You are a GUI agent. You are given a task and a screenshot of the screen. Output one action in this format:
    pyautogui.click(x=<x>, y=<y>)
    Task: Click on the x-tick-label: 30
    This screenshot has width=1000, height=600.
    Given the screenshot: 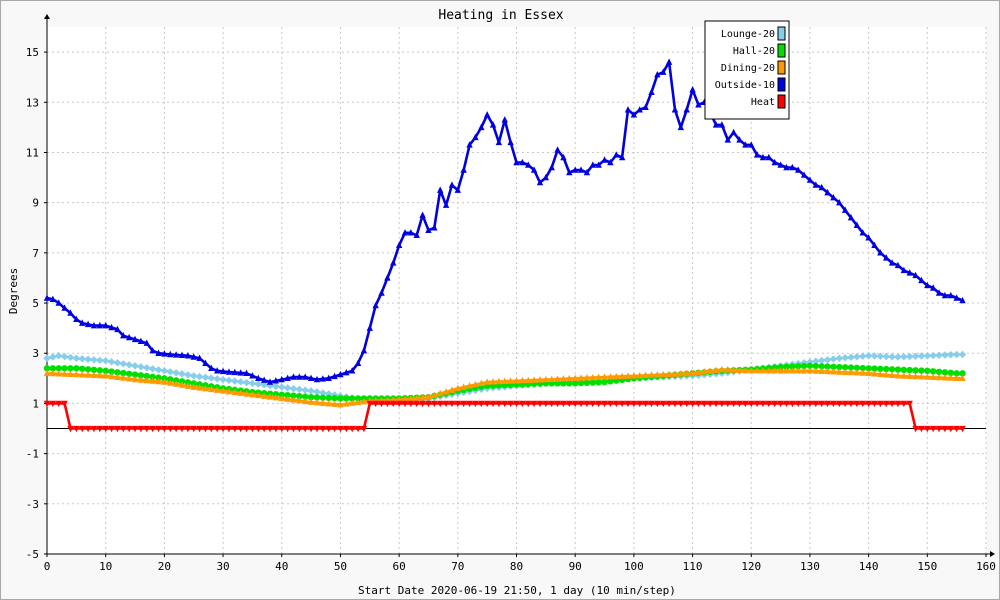 What is the action you would take?
    pyautogui.click(x=222, y=566)
    